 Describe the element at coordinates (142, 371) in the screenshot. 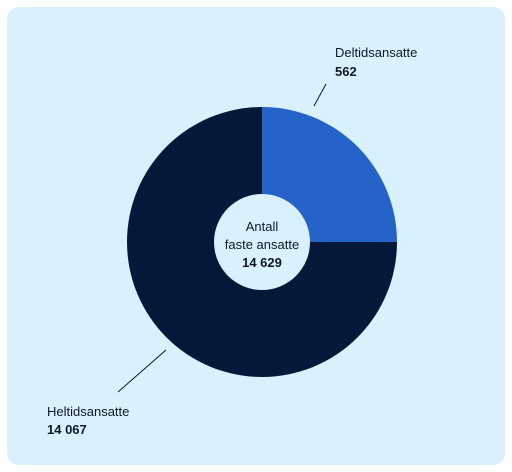

I see `leader-line-heltid` at that location.